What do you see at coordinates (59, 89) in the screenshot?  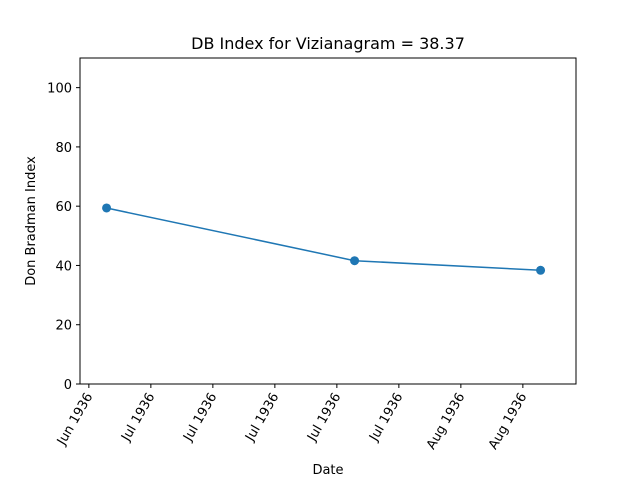 I see `y-tick-label: 100` at bounding box center [59, 89].